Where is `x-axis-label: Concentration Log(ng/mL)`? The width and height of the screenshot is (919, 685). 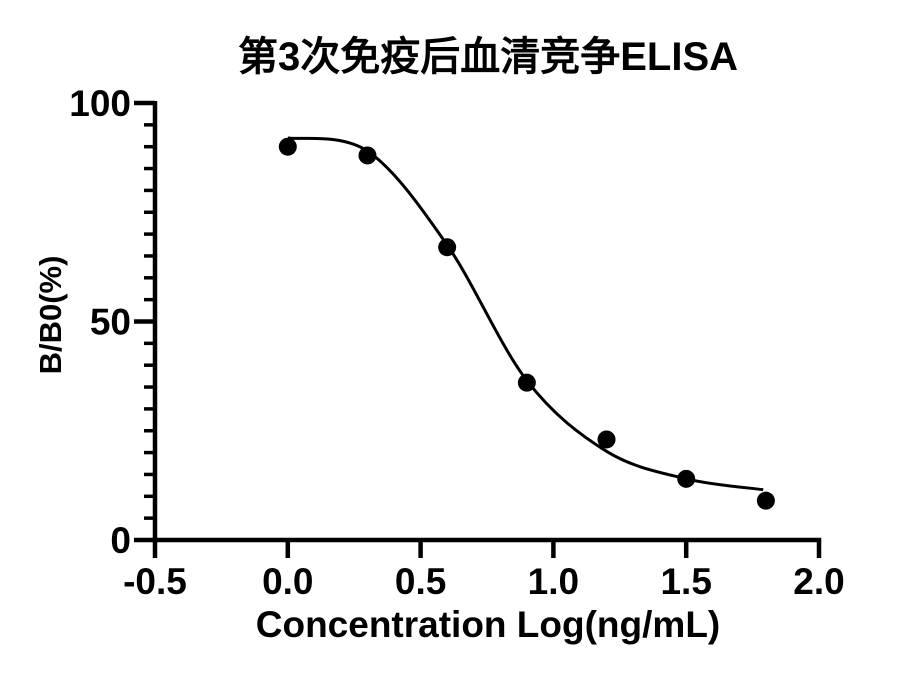
x-axis-label: Concentration Log(ng/mL) is located at coordinates (488, 624).